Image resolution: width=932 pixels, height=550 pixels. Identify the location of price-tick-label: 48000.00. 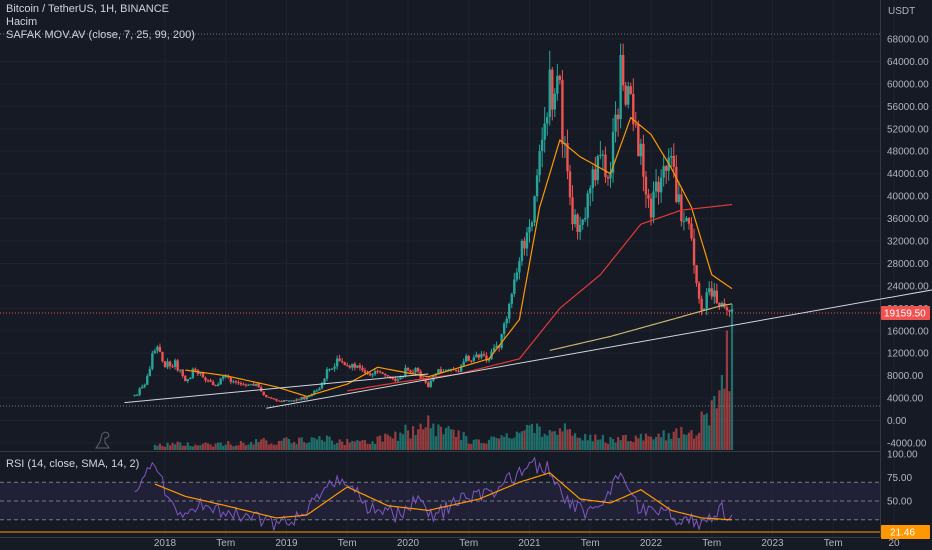
(908, 152).